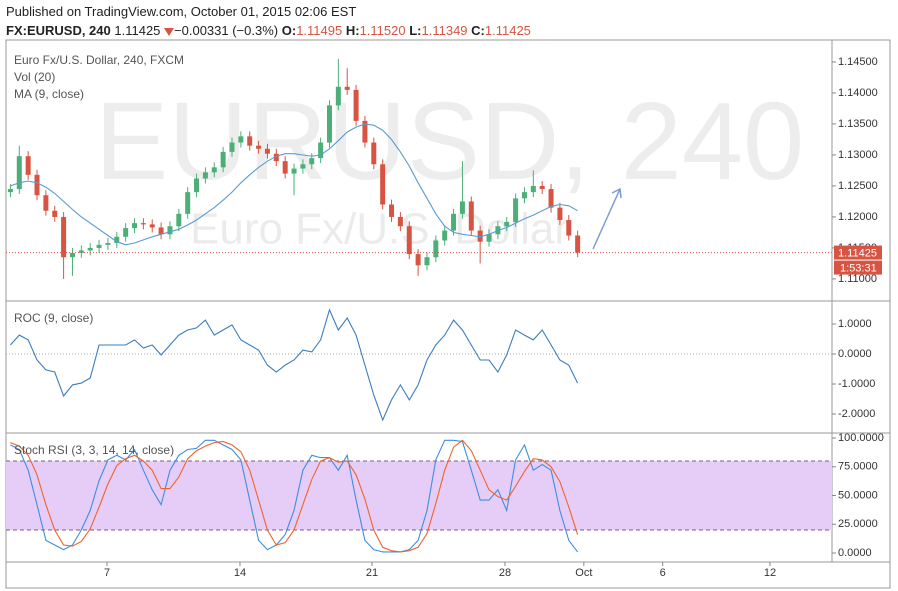 The height and width of the screenshot is (591, 898). What do you see at coordinates (226, 30) in the screenshot?
I see `change: −0.00331 (−0.3%)` at bounding box center [226, 30].